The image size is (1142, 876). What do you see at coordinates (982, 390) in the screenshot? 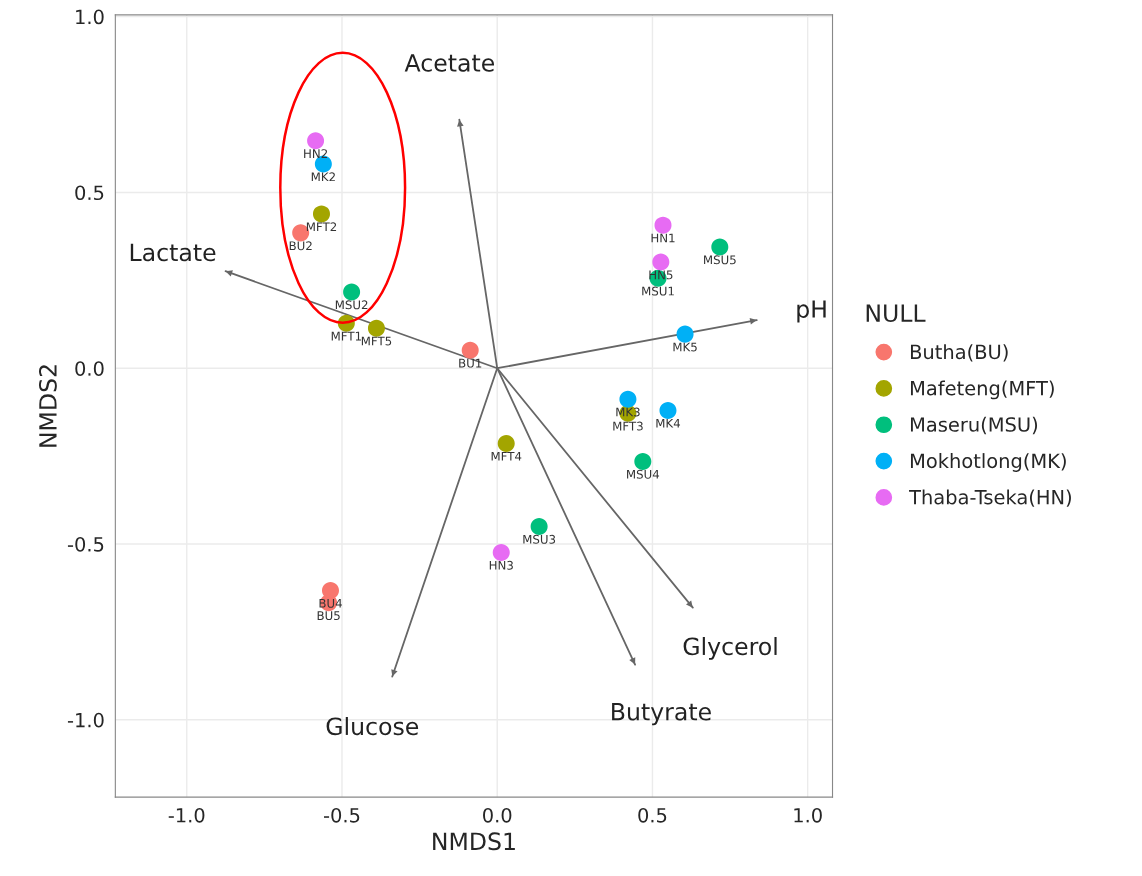
I see `legend-label: Mafeteng(MFT)` at bounding box center [982, 390].